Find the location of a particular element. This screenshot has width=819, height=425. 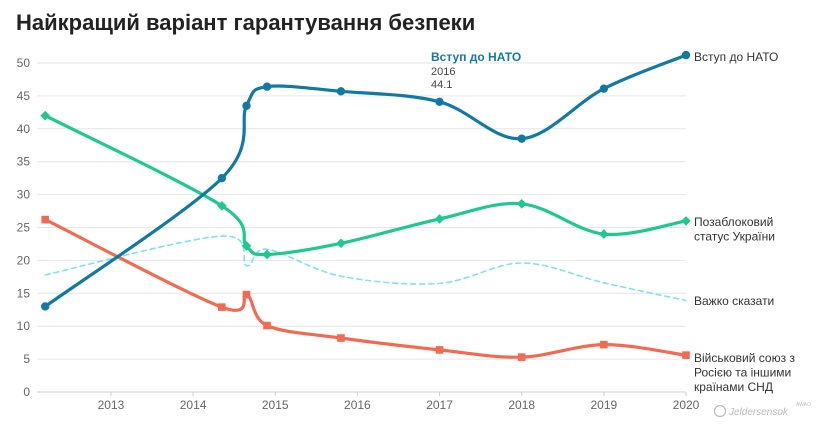

y-tick-label: 45 is located at coordinates (24, 96).